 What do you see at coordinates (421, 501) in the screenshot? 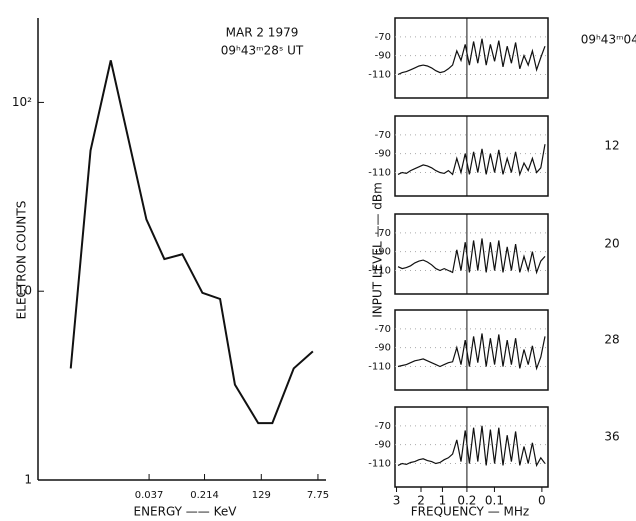
I see `x-tick-label: 2` at bounding box center [421, 501].